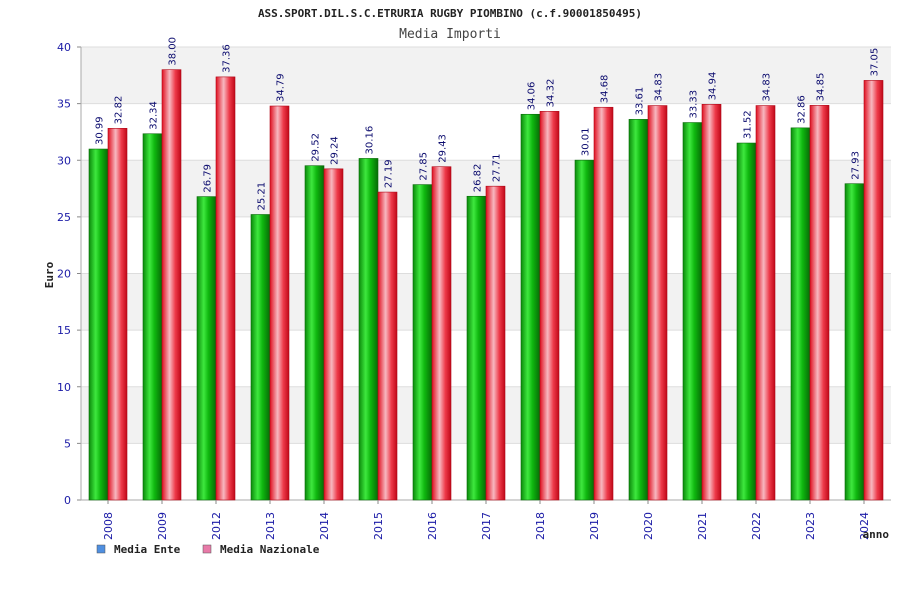 This screenshot has height=600, width=900. I want to click on bar-value-label: 29.43, so click(443, 148).